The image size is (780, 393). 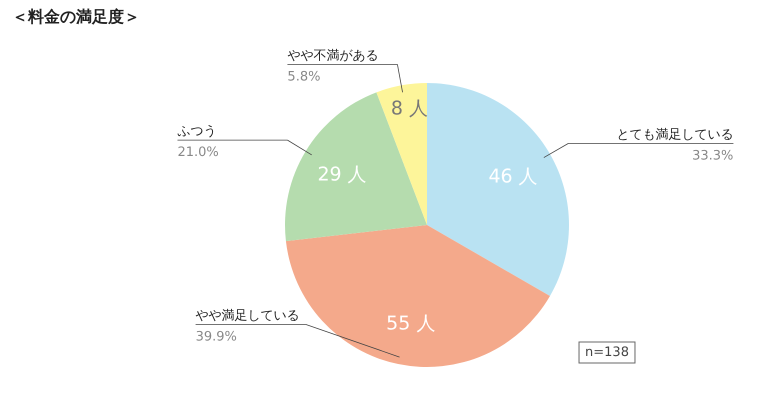 I want to click on slice-label: やや不満がある, so click(x=332, y=56).